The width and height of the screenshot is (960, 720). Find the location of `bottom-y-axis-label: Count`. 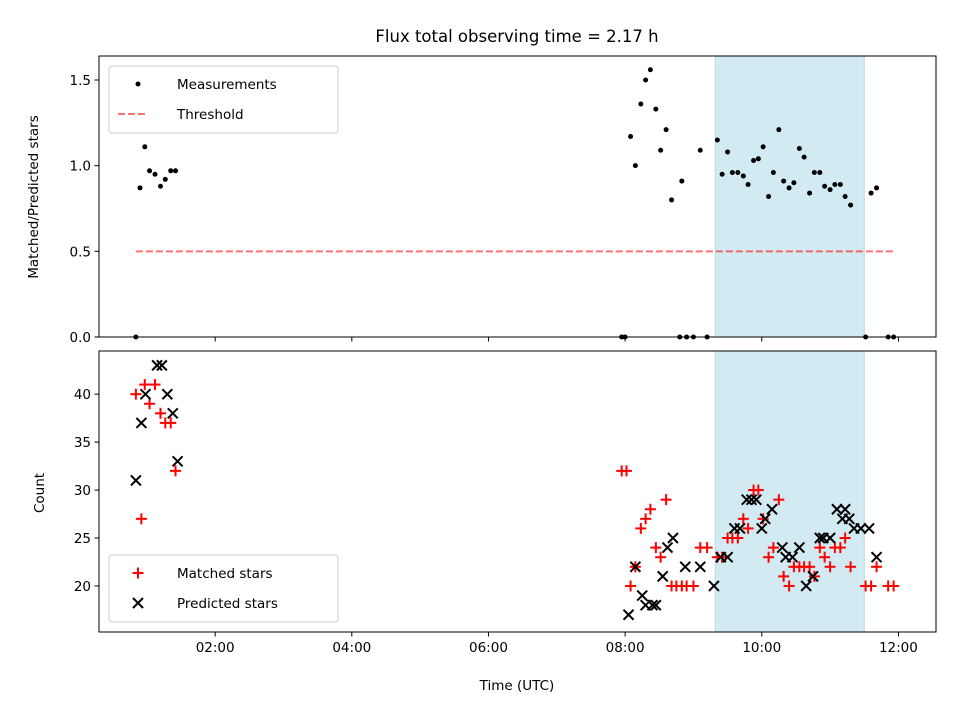

bottom-y-axis-label: Count is located at coordinates (40, 493).